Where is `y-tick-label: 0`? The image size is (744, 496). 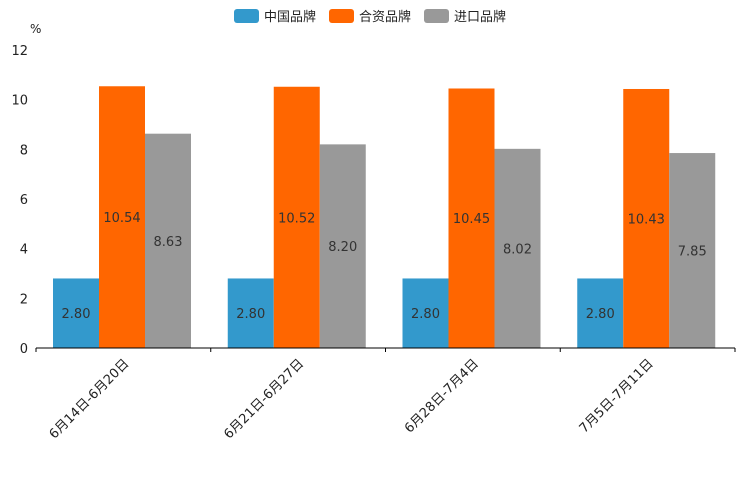
y-tick-label: 0 is located at coordinates (24, 349).